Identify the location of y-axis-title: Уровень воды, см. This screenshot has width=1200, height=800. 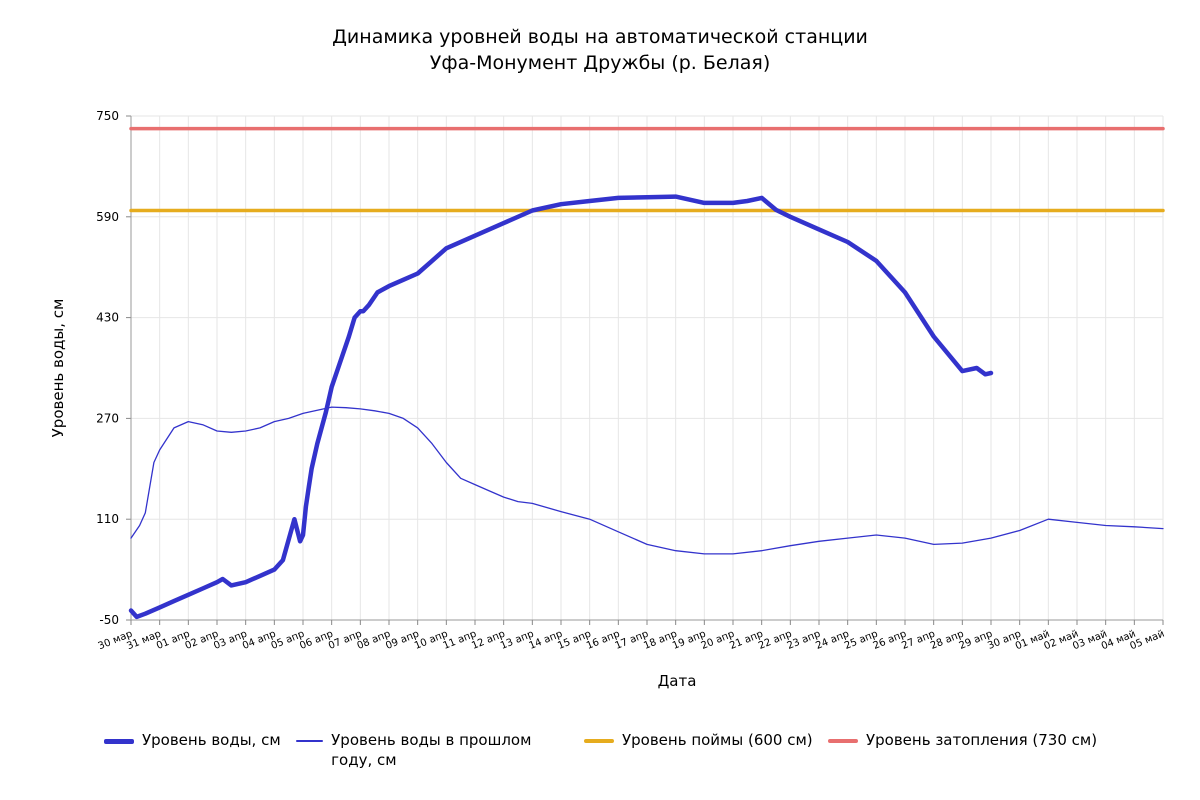
(58, 368).